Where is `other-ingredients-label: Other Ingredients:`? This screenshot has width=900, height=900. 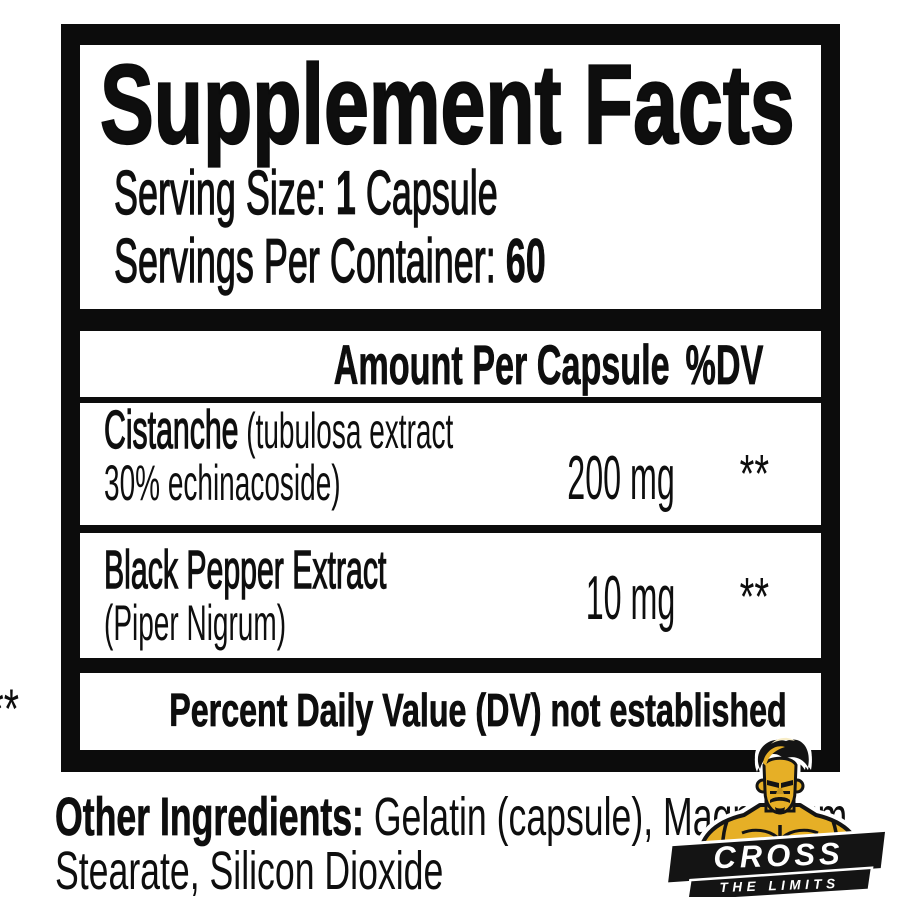 other-ingredients-label: Other Ingredients: is located at coordinates (209, 817).